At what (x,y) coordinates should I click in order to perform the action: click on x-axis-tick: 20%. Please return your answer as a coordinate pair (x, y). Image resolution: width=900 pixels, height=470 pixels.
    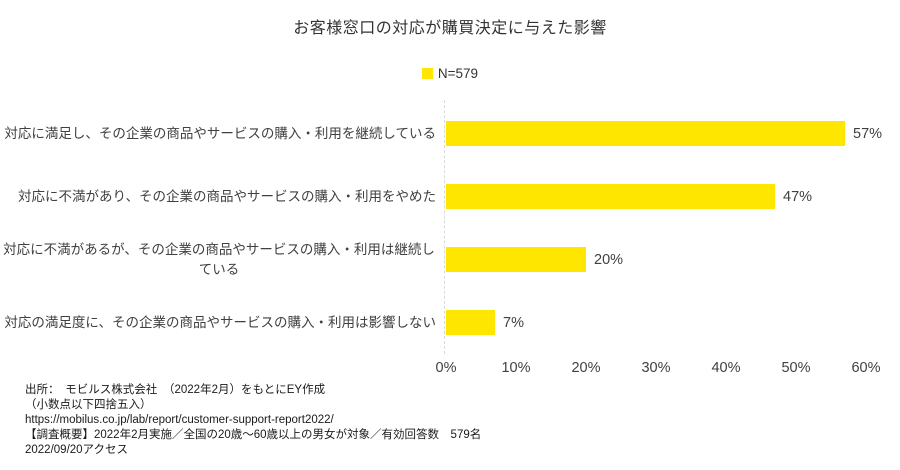
    Looking at the image, I should click on (586, 368).